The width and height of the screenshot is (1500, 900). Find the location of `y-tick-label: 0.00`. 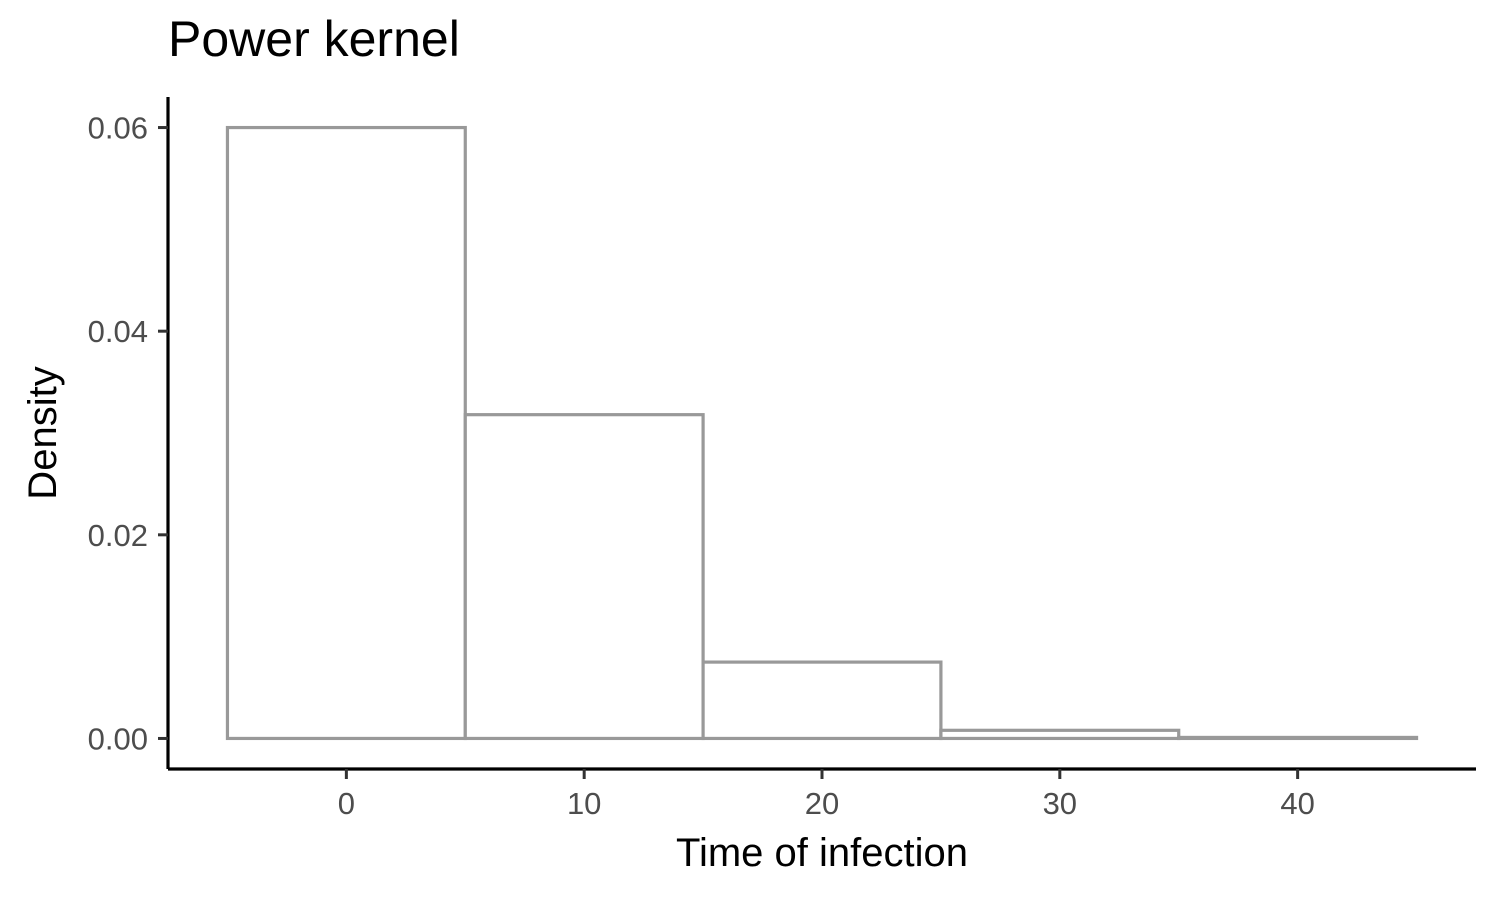

y-tick-label: 0.00 is located at coordinates (118, 738).